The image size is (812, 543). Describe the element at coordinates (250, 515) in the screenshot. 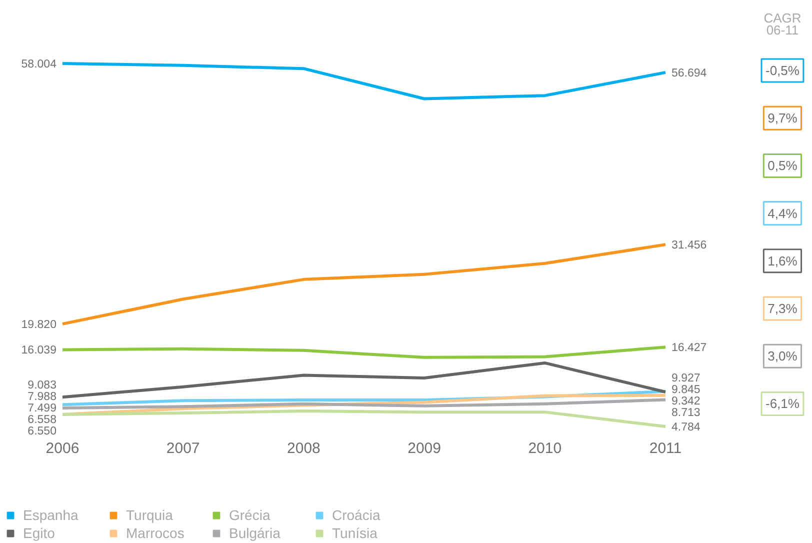

I see `legend-label: Grécia` at that location.